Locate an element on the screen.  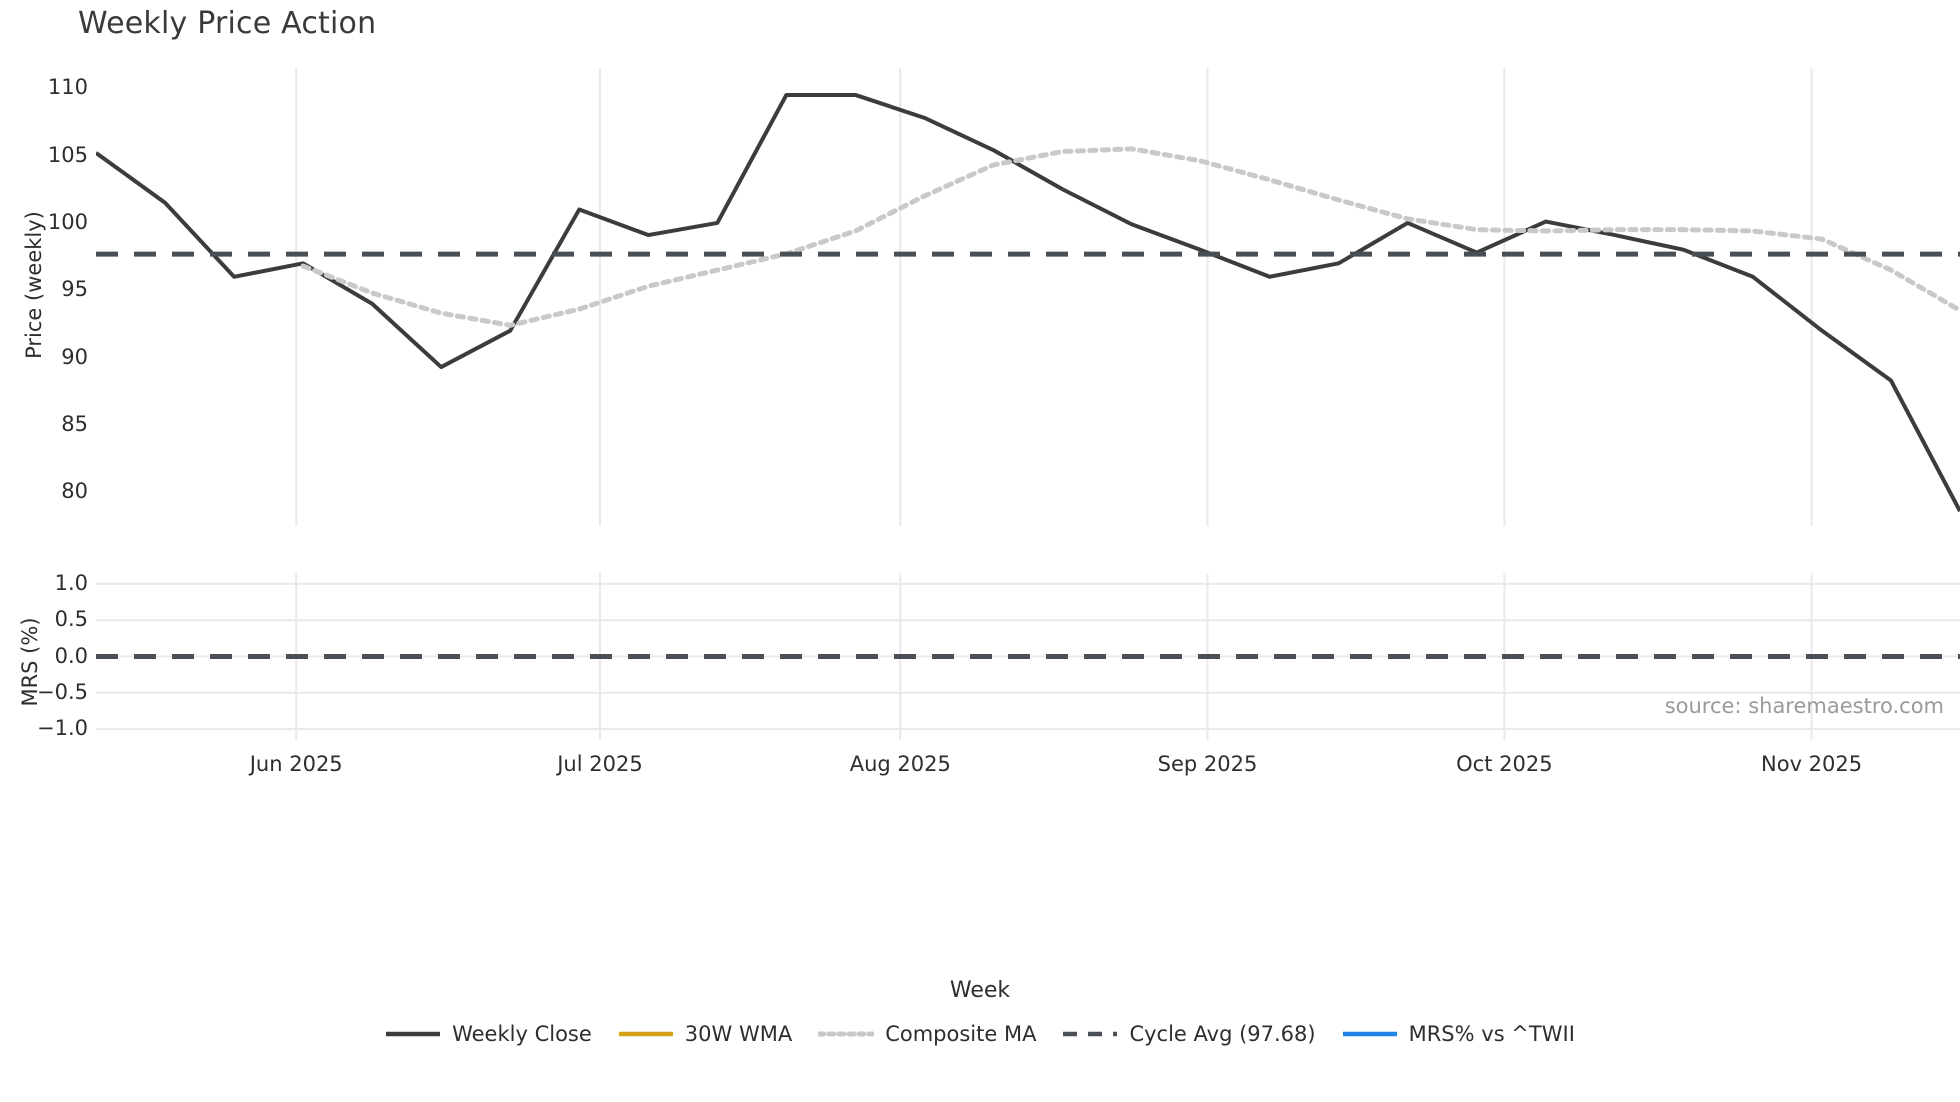
y-axis-ticks-price: 110 105 100 95 90 85 80 is located at coordinates (44, 551).